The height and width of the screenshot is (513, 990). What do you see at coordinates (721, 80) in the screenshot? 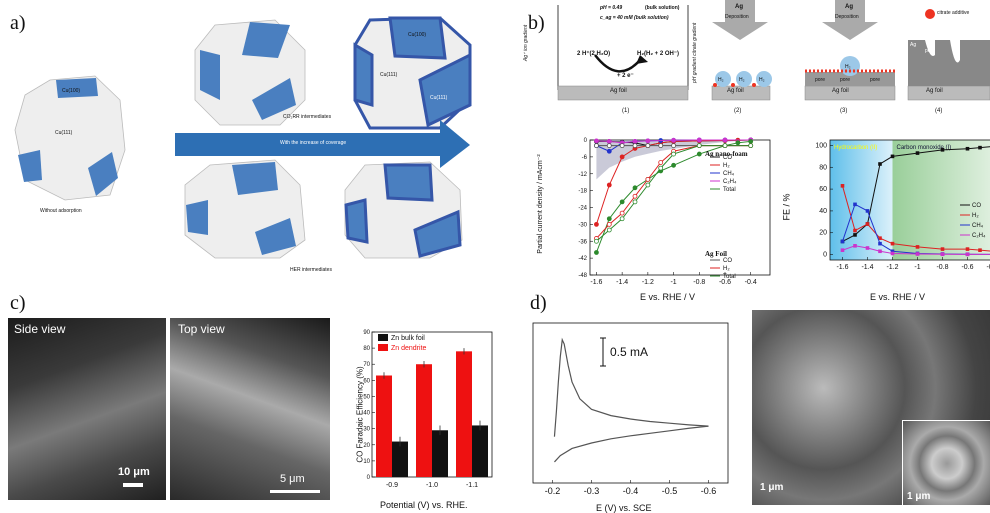
I see `b-h2-a: H₂` at bounding box center [721, 80].